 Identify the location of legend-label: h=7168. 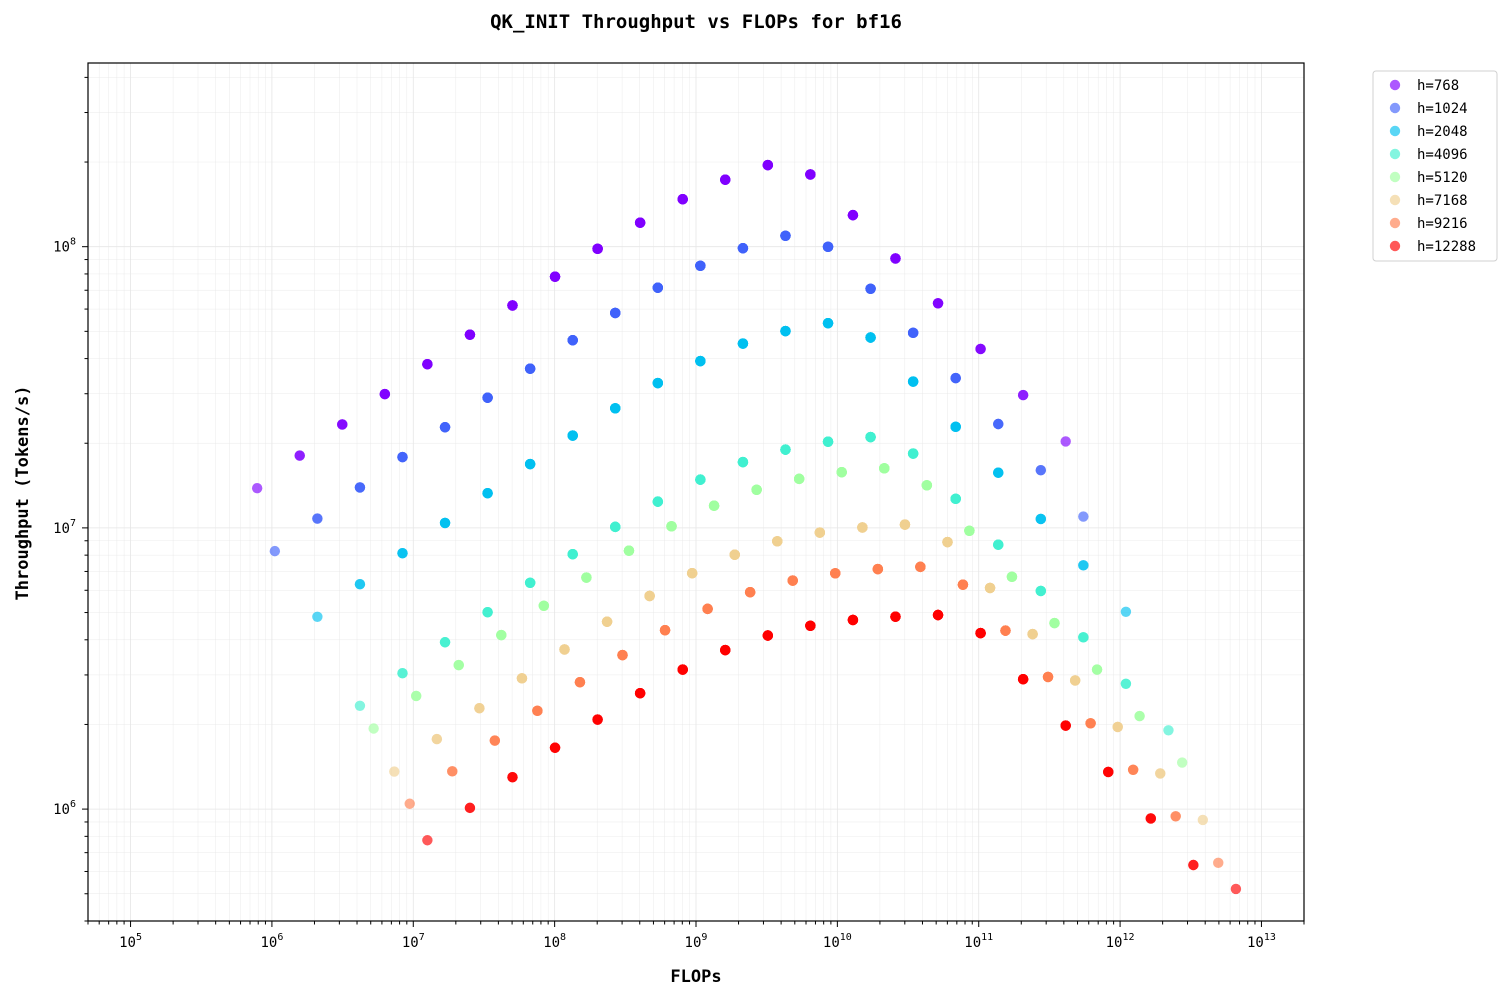
(1442, 201).